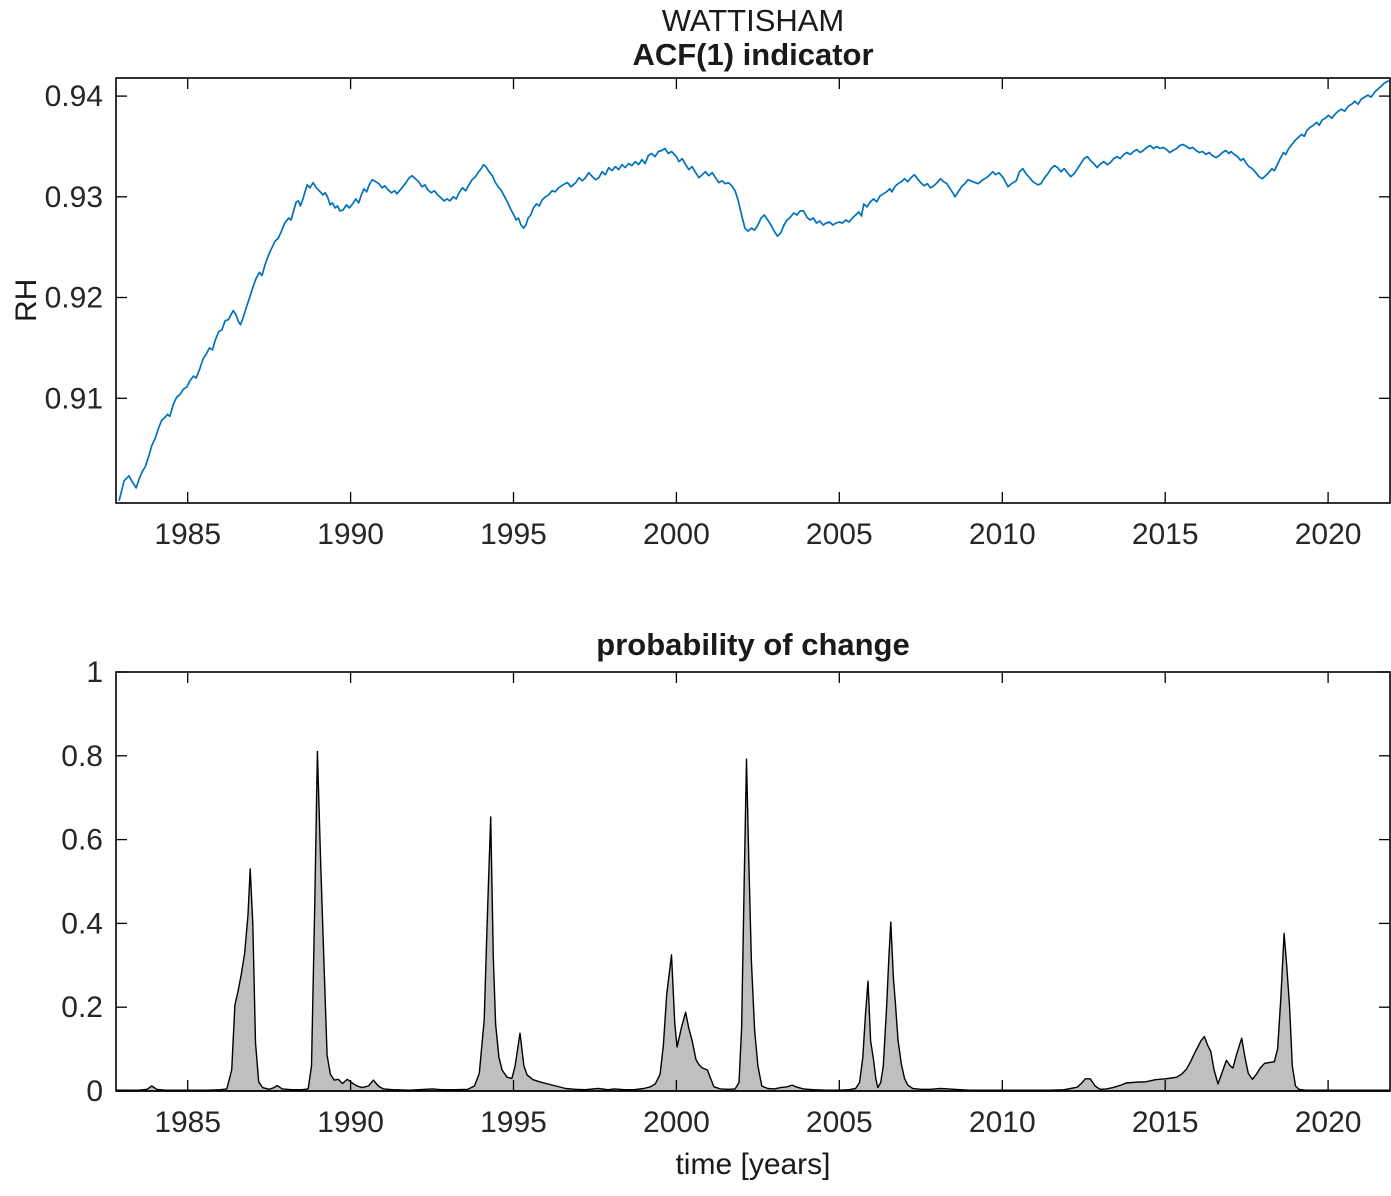  What do you see at coordinates (753, 1164) in the screenshot?
I see `x-axis-label: time [years]` at bounding box center [753, 1164].